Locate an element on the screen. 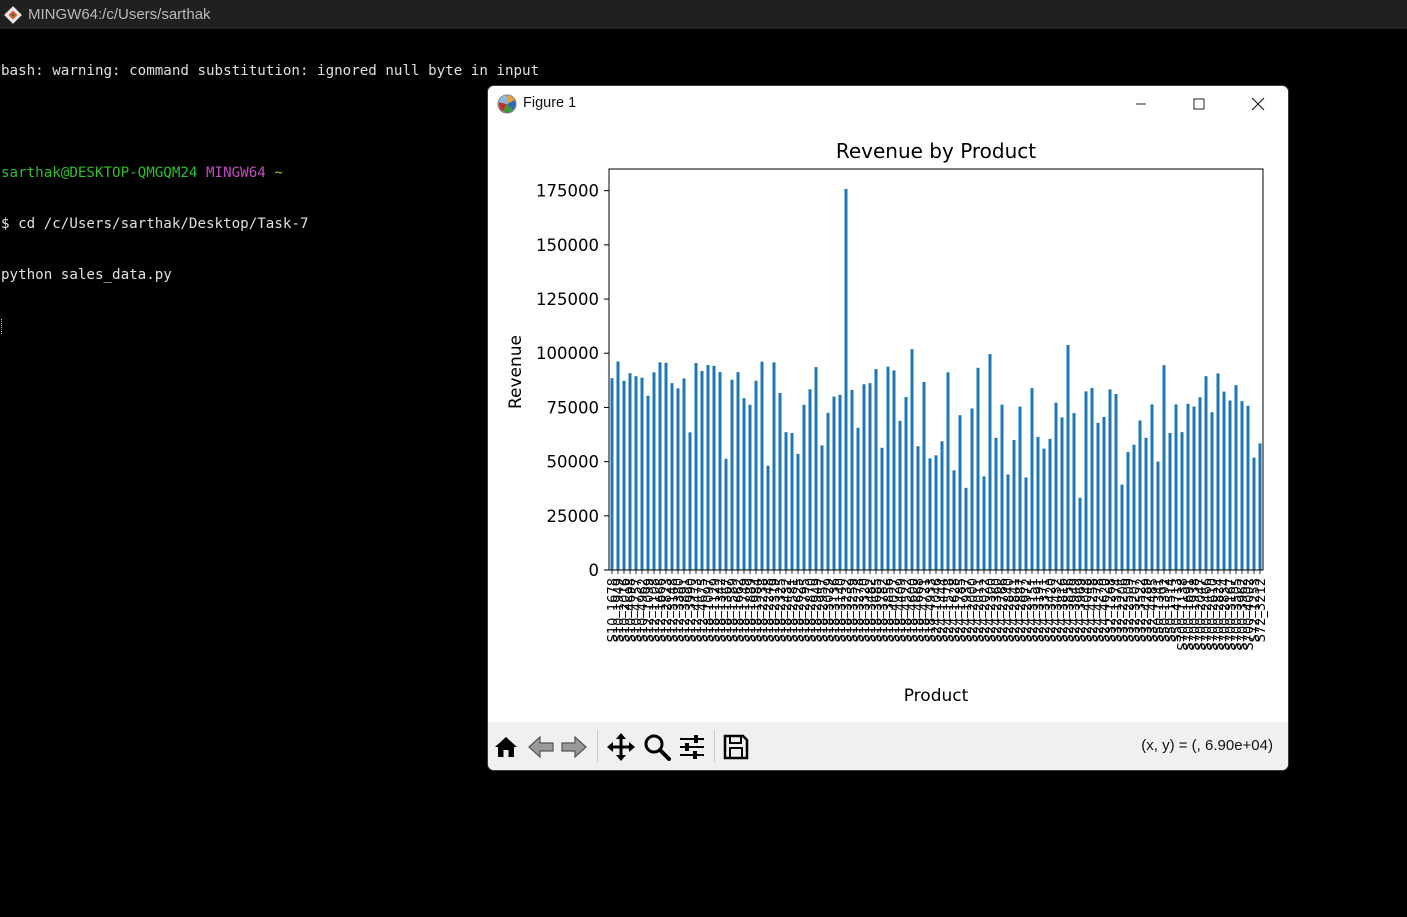  x-tick-label: S700_1938 is located at coordinates (1195, 614).